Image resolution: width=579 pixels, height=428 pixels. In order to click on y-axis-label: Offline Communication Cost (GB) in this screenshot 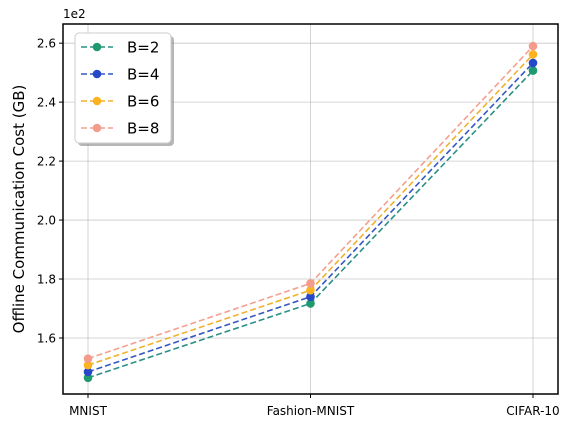, I will do `click(19, 209)`.